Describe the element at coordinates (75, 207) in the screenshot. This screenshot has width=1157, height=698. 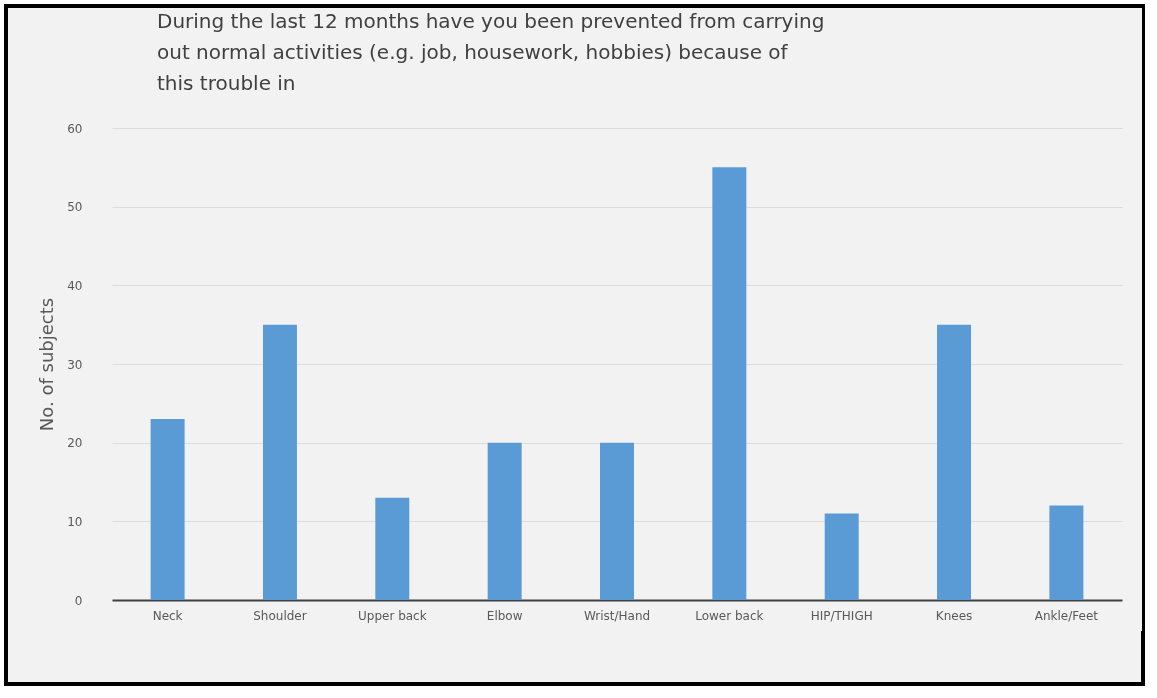
I see `y-tick-label: 50` at that location.